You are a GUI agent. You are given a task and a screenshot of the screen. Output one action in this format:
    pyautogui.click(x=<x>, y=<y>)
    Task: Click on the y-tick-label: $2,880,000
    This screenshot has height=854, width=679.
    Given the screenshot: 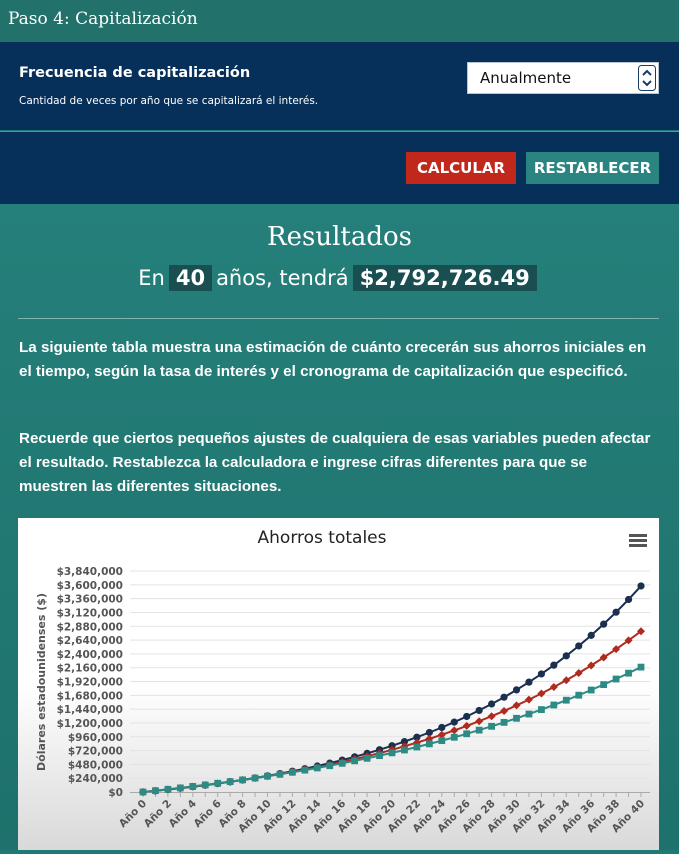 What is the action you would take?
    pyautogui.click(x=90, y=627)
    